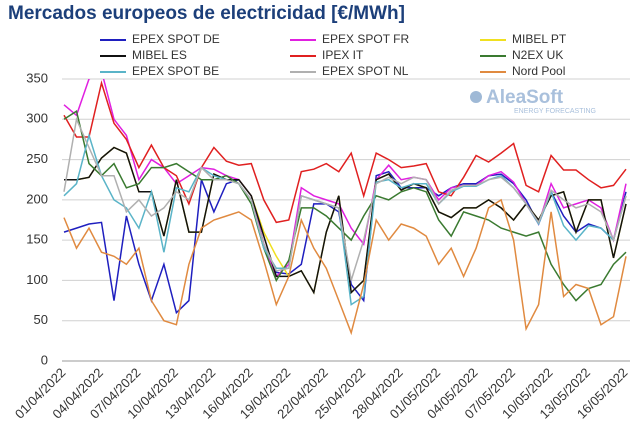  Describe the element at coordinates (37, 198) in the screenshot. I see `y-tick-label: 200` at that location.